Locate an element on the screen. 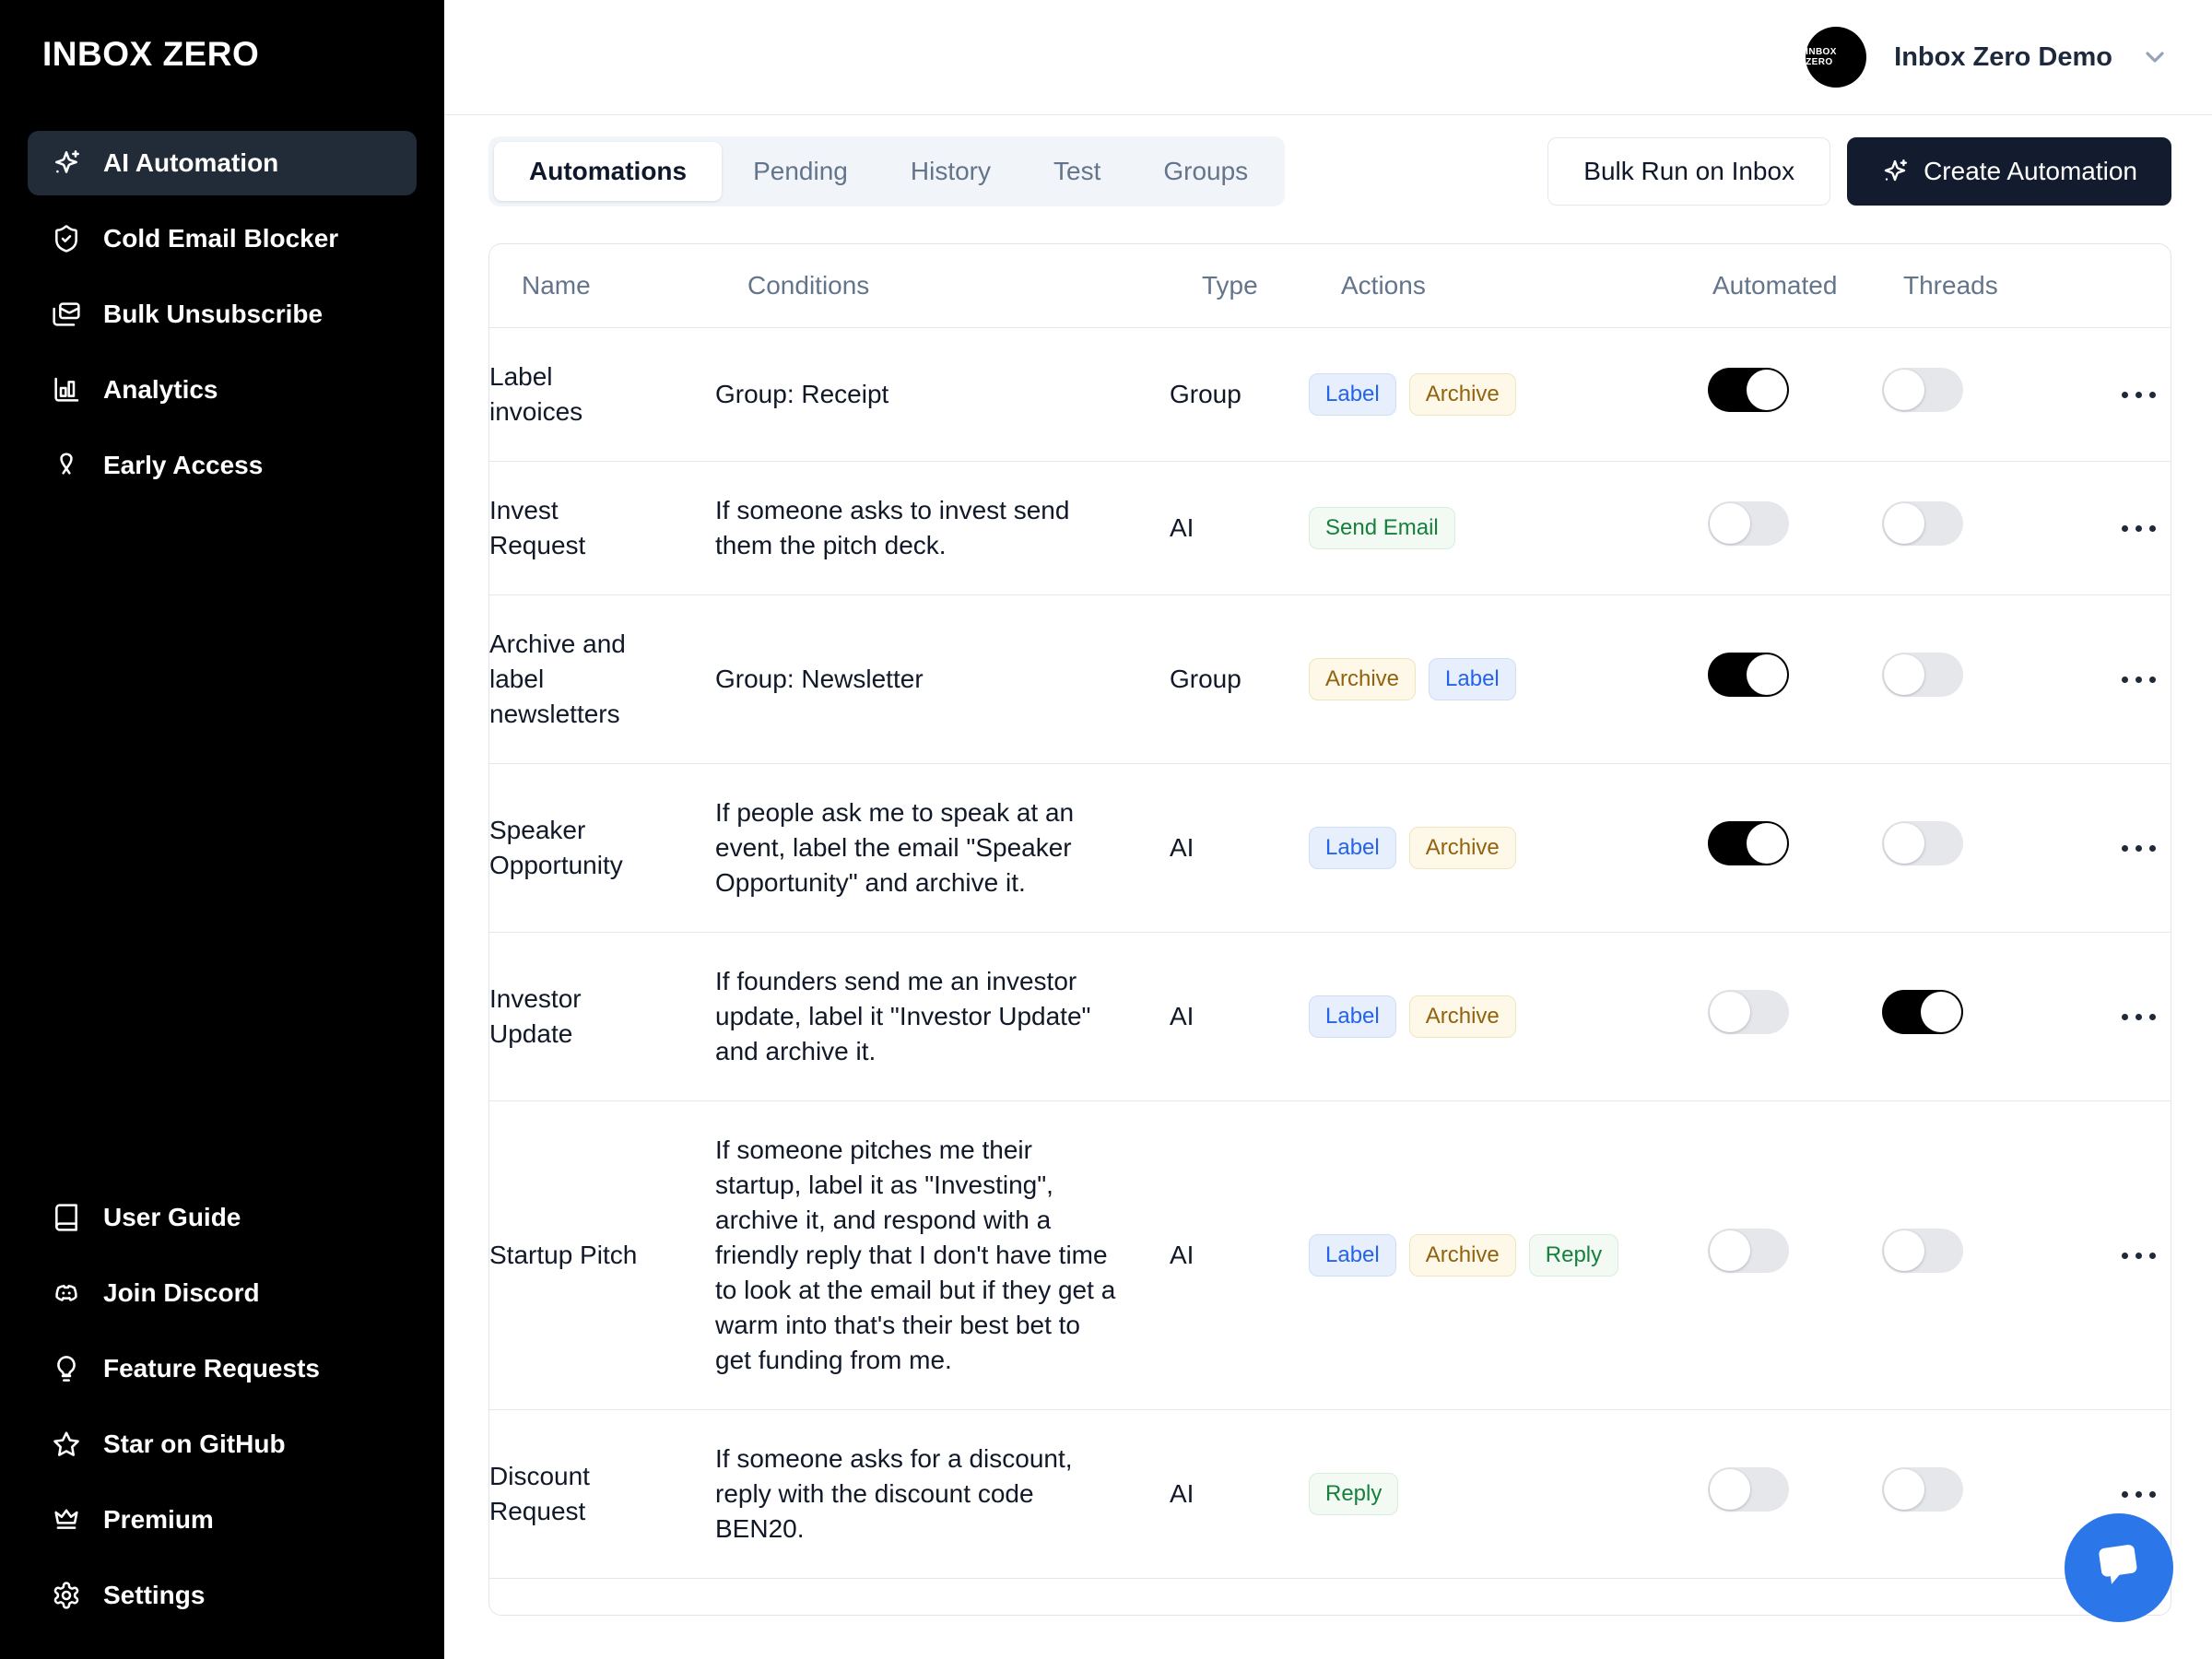 The width and height of the screenshot is (2212, 1659). sidebar-item-analytics: Analytics is located at coordinates (222, 390).